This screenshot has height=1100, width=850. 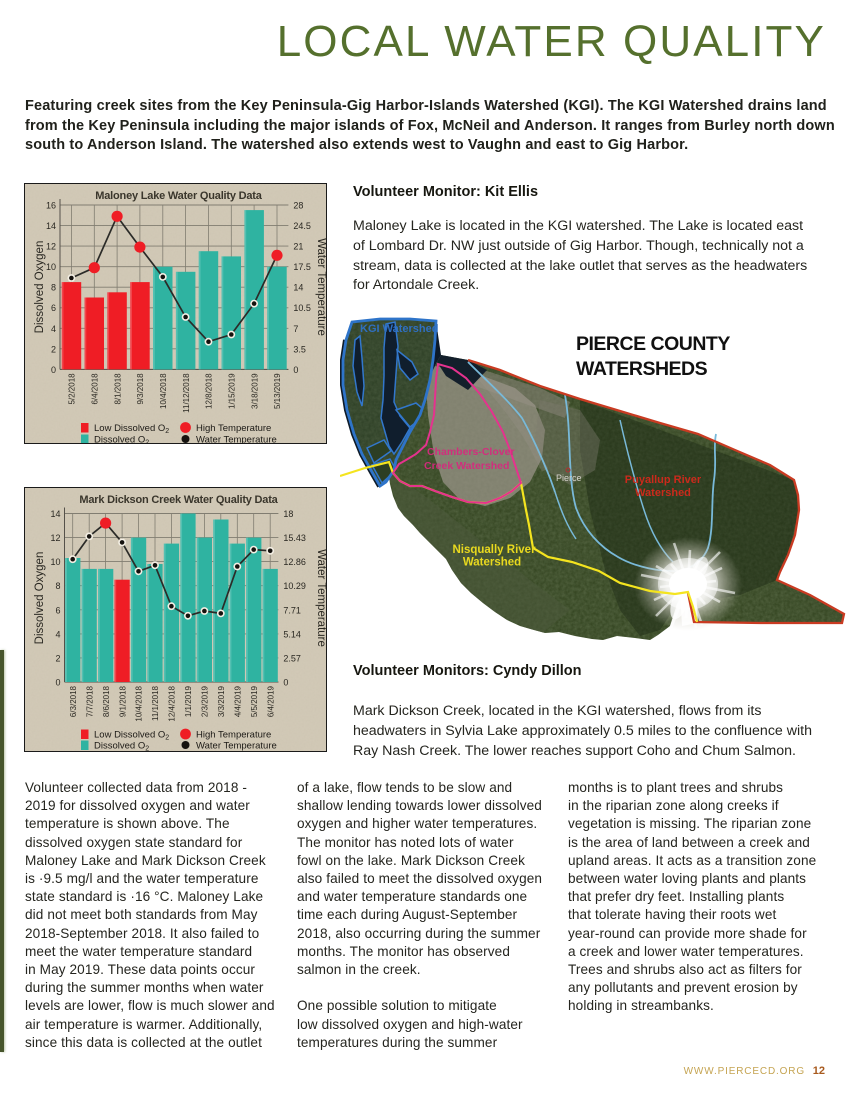 What do you see at coordinates (254, 701) in the screenshot?
I see `svg-text: 5/5/2019` at bounding box center [254, 701].